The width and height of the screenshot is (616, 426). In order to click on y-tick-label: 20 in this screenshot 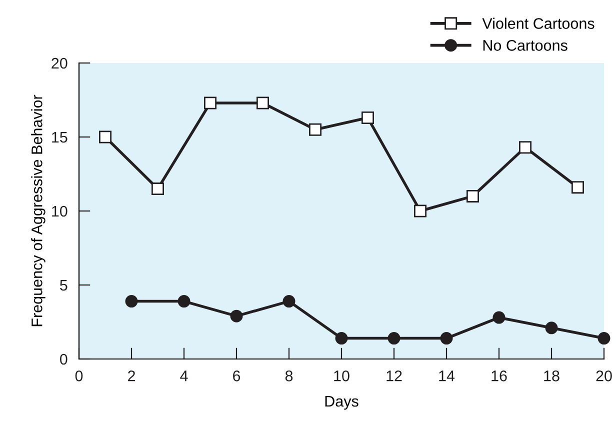, I will do `click(60, 63)`.